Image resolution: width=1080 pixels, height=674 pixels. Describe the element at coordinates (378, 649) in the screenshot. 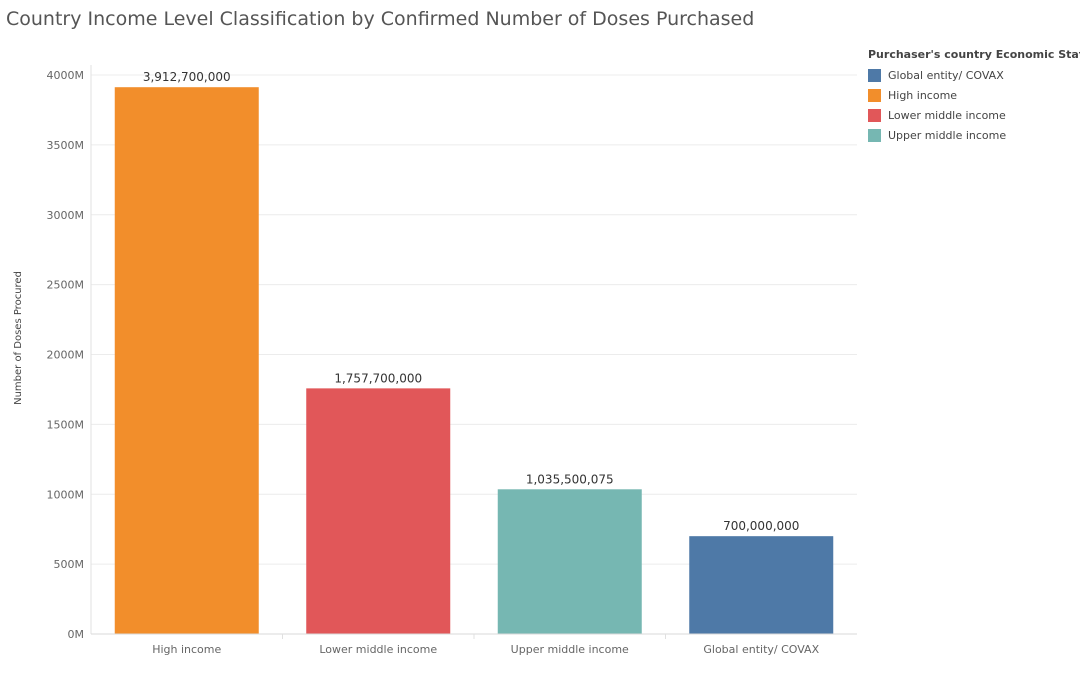

I see `x-tick-label: Lower middle income` at that location.